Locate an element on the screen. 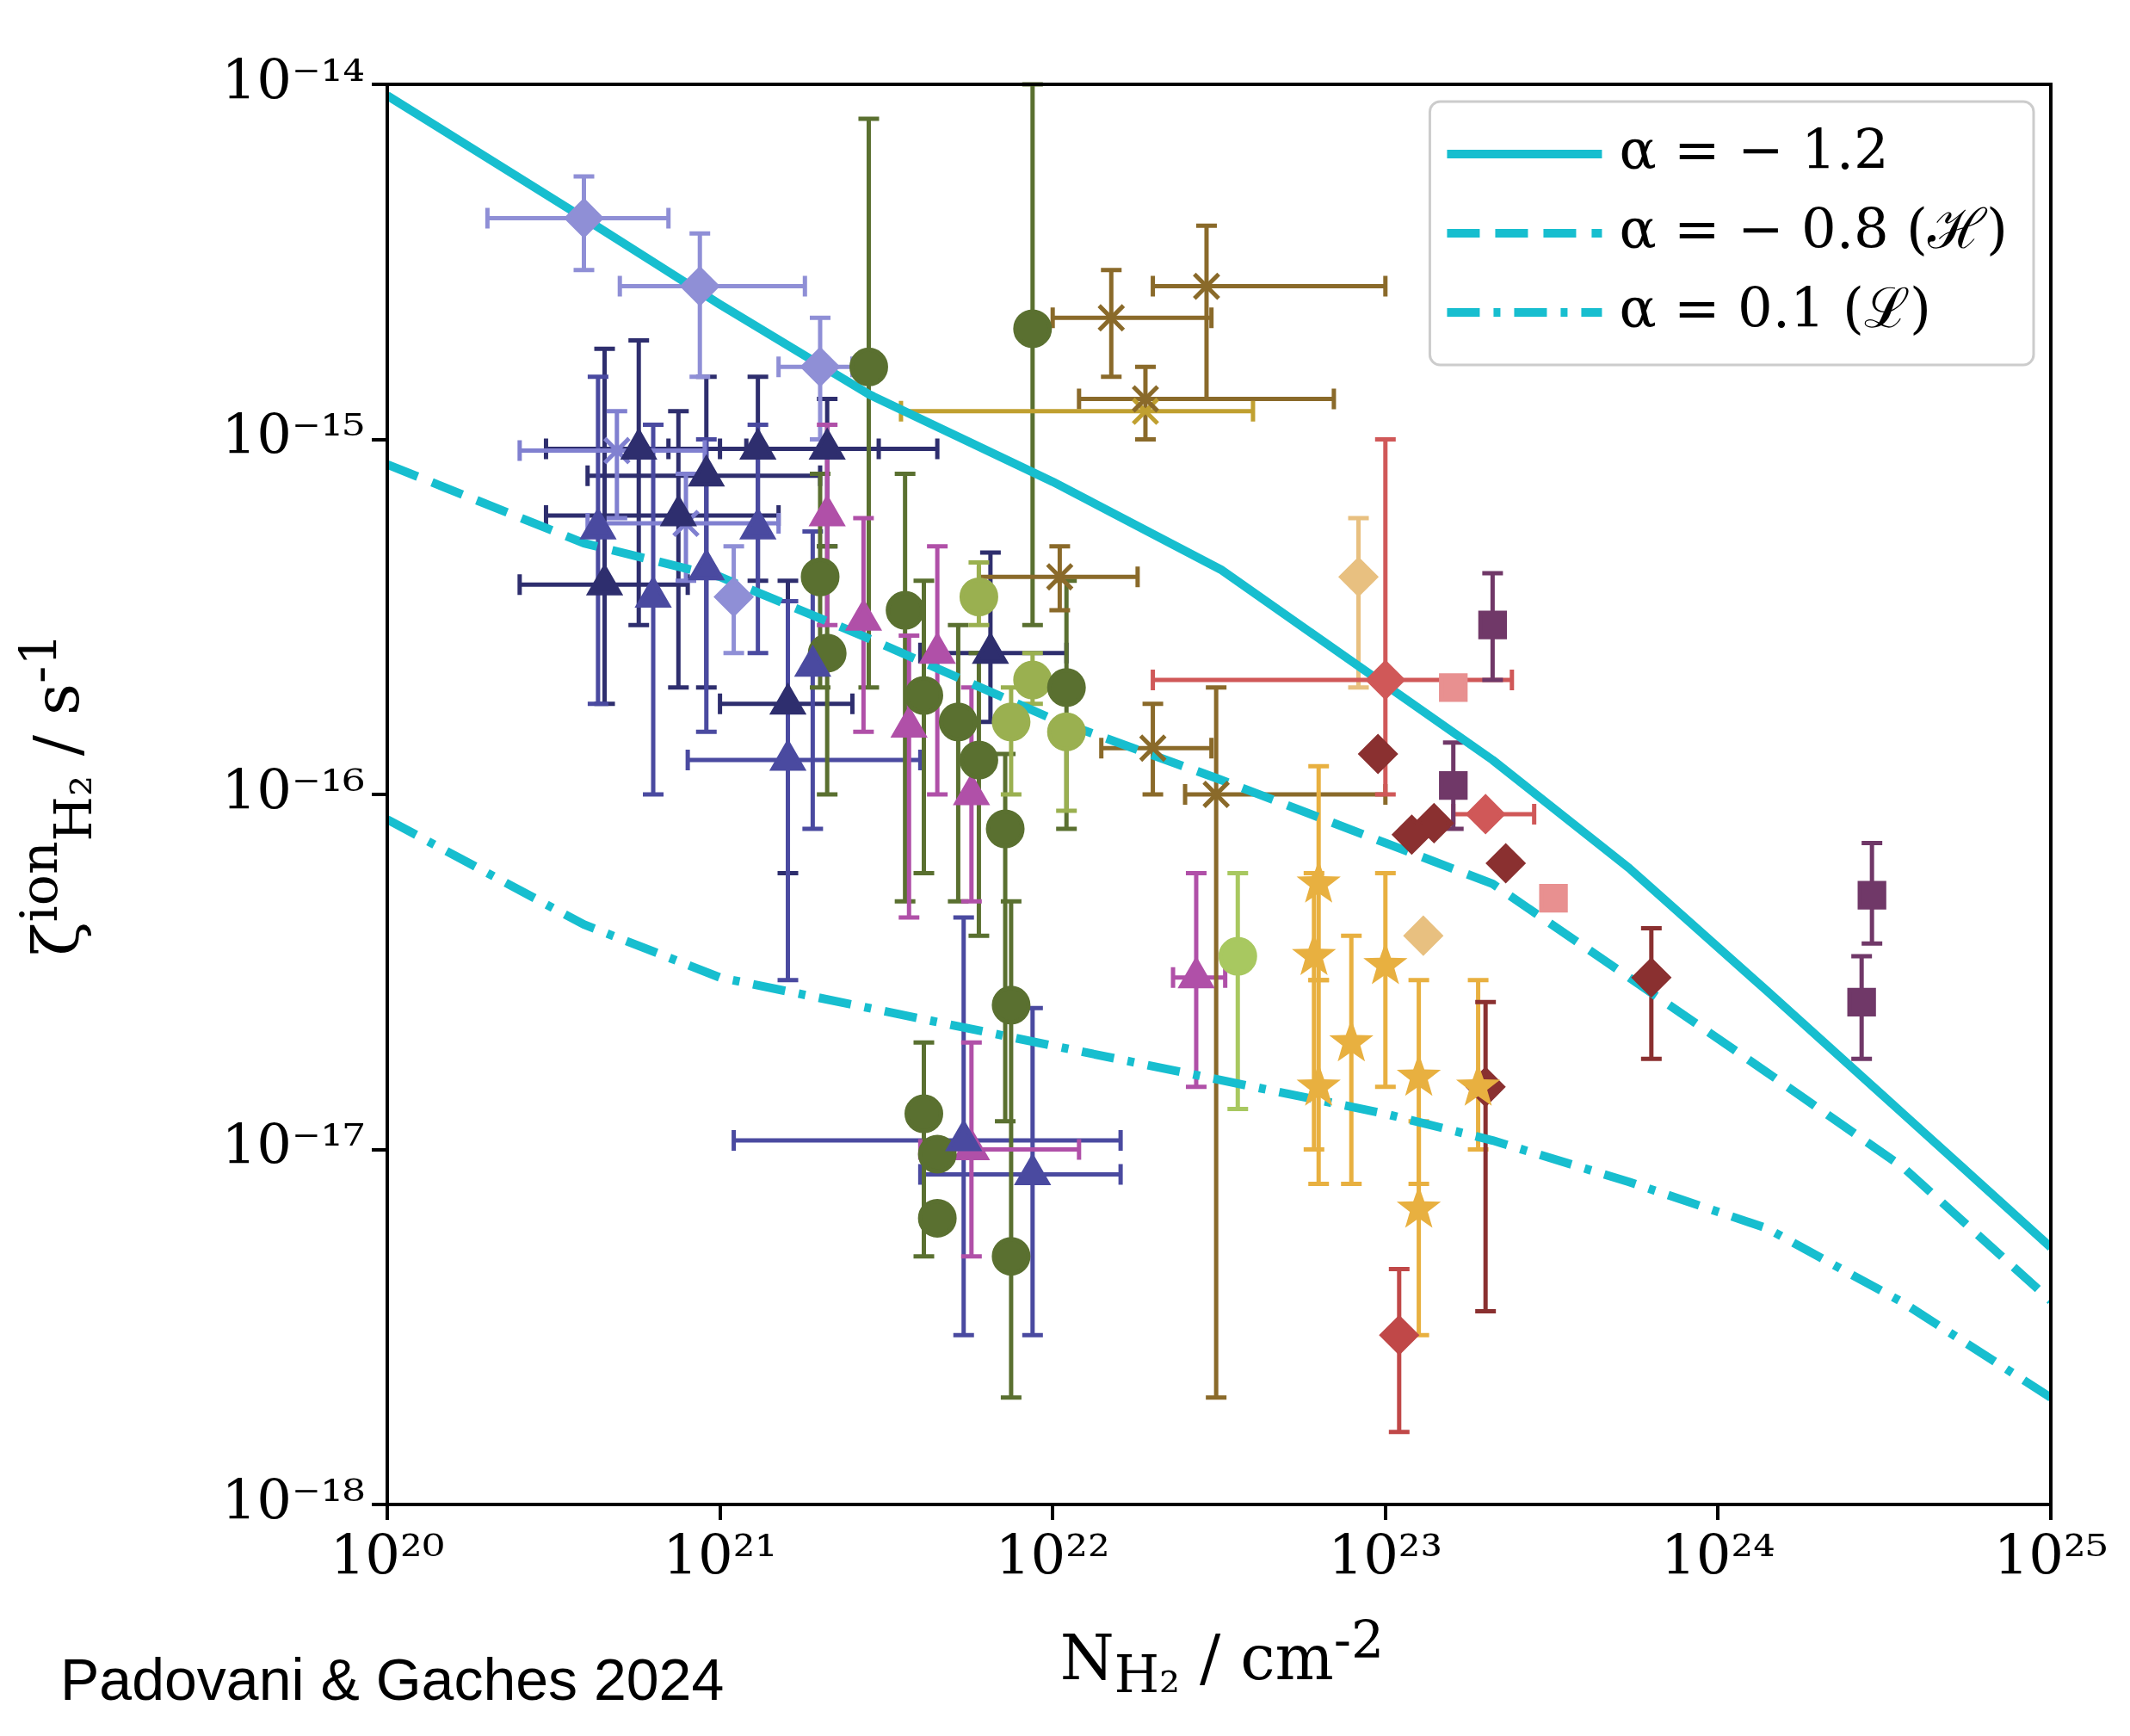 Image resolution: width=2130 pixels, height=1736 pixels. y-tick-label: 10⁻¹⁷ is located at coordinates (293, 1145).